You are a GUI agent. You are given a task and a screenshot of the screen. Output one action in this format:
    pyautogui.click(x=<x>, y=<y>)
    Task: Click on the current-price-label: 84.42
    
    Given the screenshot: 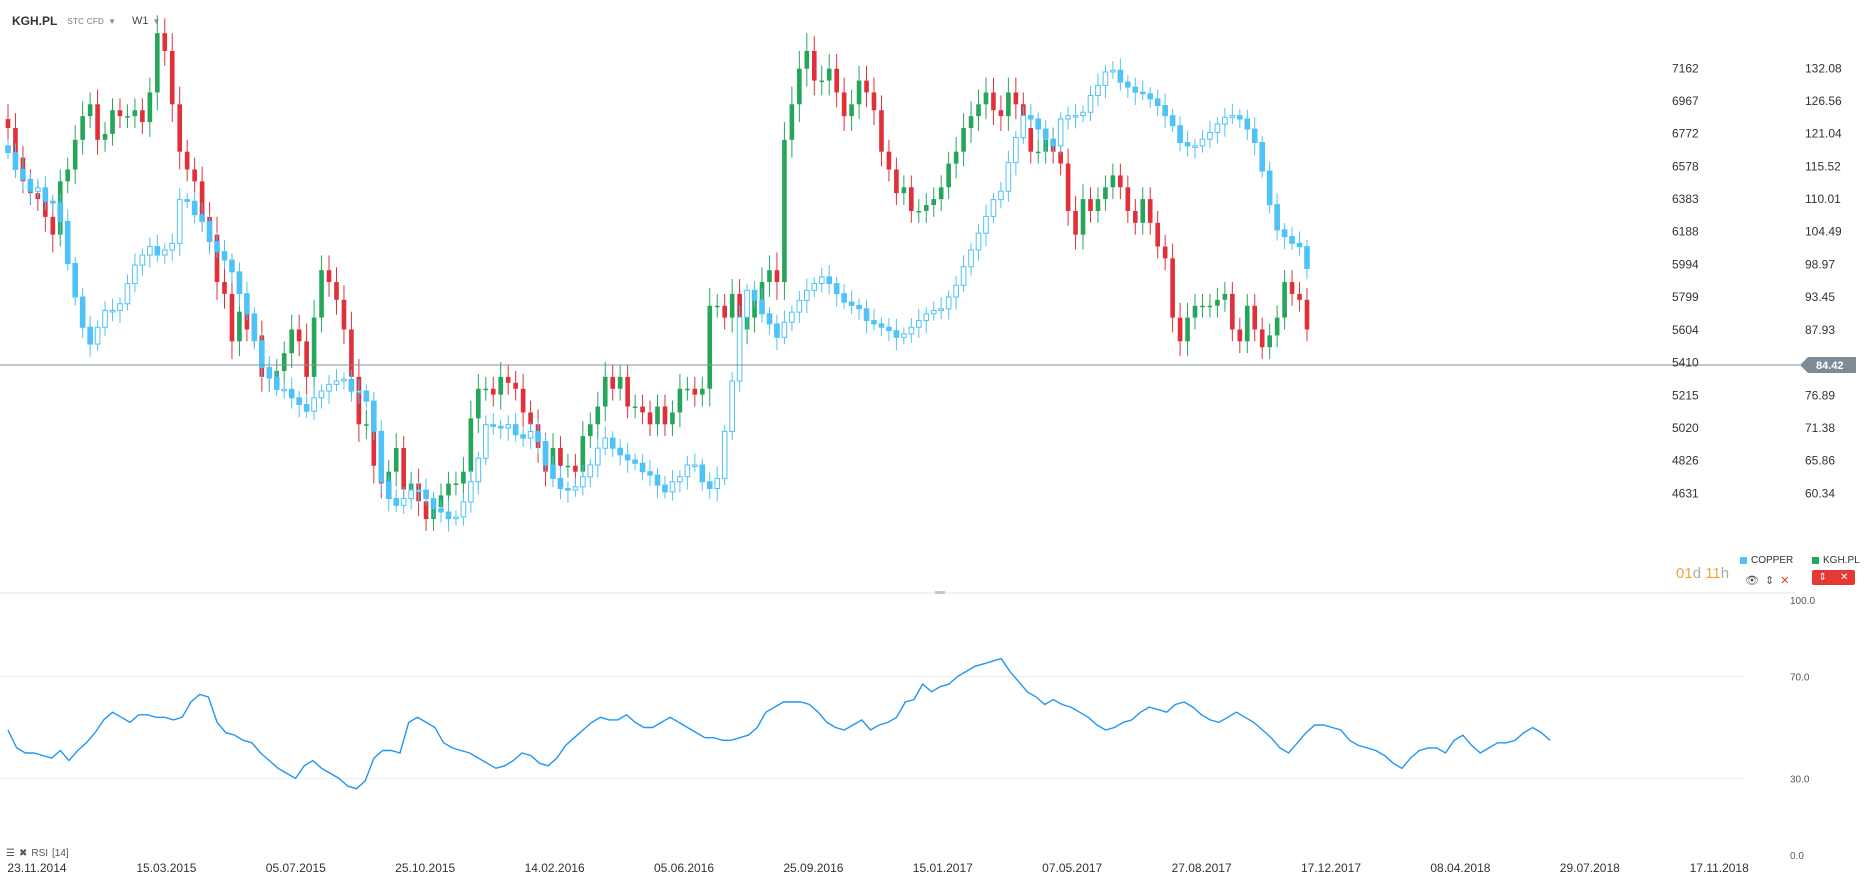 What is the action you would take?
    pyautogui.click(x=1830, y=366)
    